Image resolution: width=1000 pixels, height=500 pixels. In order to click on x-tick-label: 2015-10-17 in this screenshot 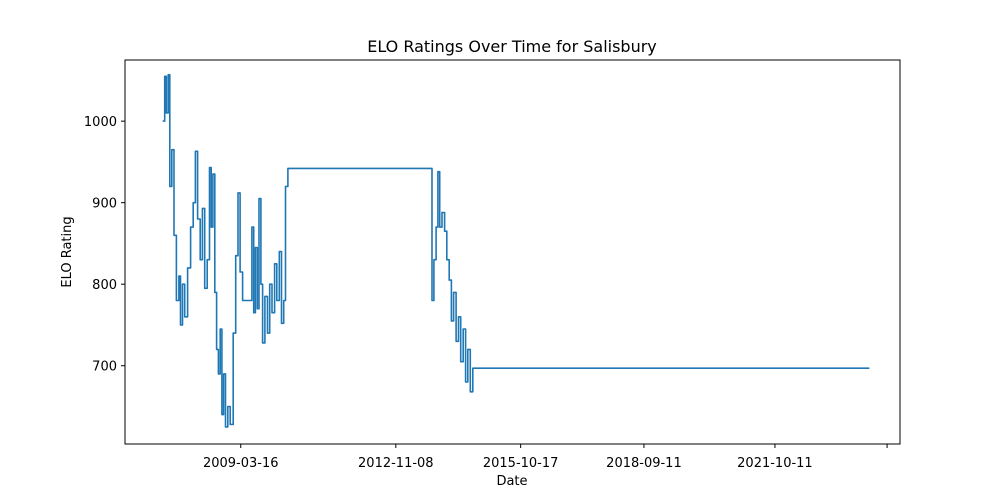, I will do `click(521, 463)`.